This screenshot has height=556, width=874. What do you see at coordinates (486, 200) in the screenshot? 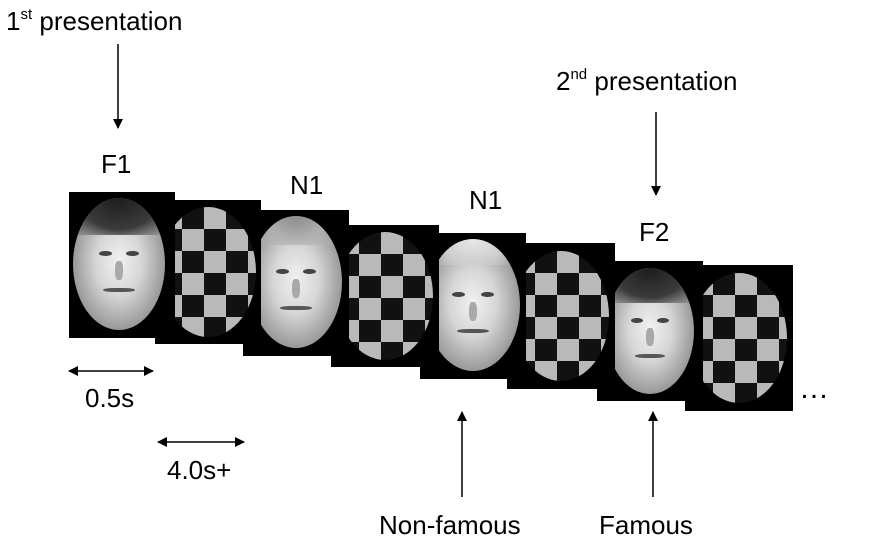
I see `label-n1-second: N1` at bounding box center [486, 200].